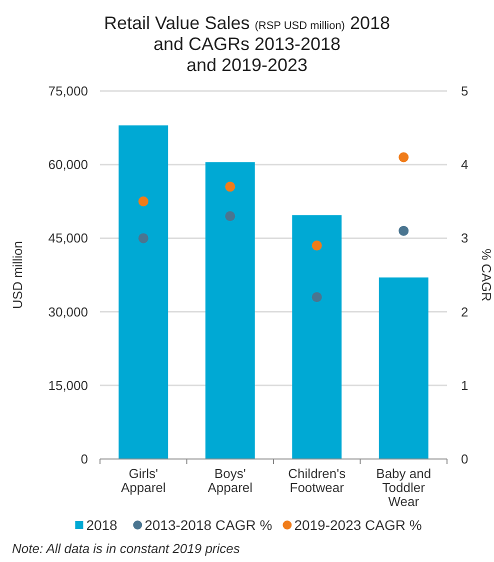 The image size is (494, 562). Describe the element at coordinates (126, 548) in the screenshot. I see `text: Note: All data is in constant 2019 prices` at that location.